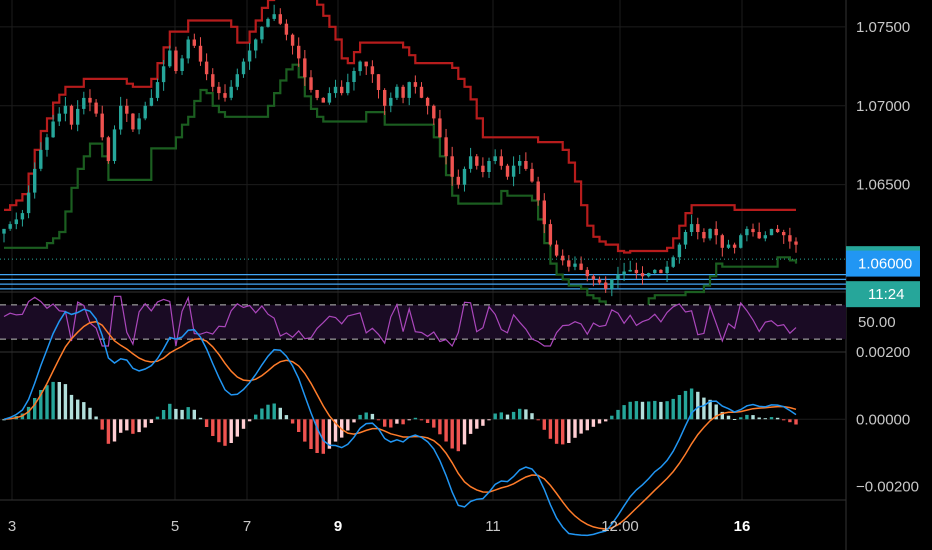 This screenshot has height=550, width=932. Describe the element at coordinates (379, 526) in the screenshot. I see `bottom-time-axis: 3 5 7 9 11 12:00 16` at that location.